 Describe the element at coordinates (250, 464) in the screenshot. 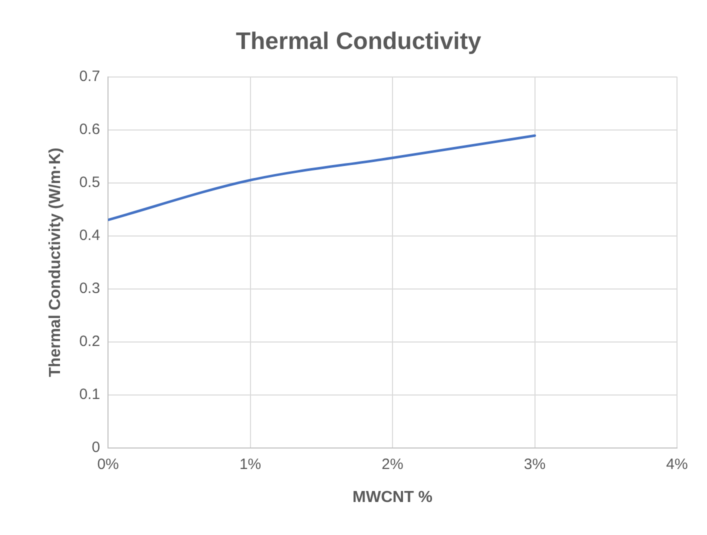

I see `x-tick-label: 1%` at that location.